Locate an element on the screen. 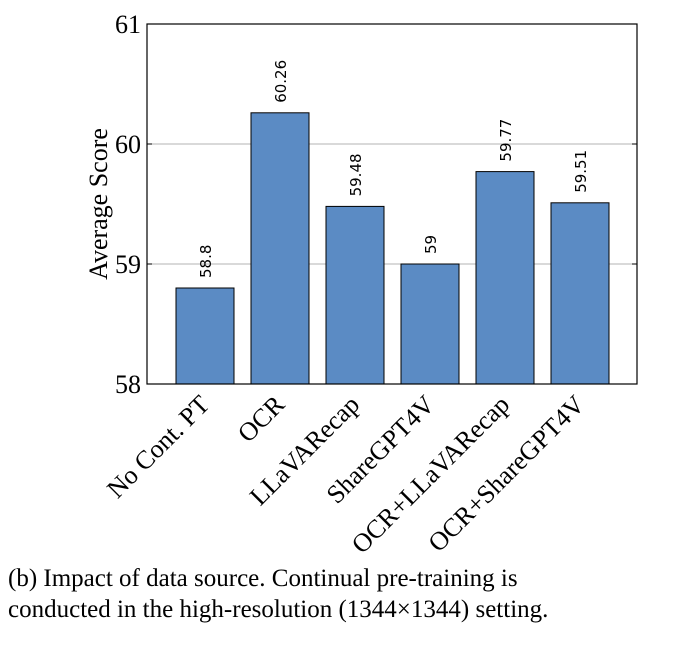 The height and width of the screenshot is (646, 676). y-axis-label: Average Score is located at coordinates (98, 204).